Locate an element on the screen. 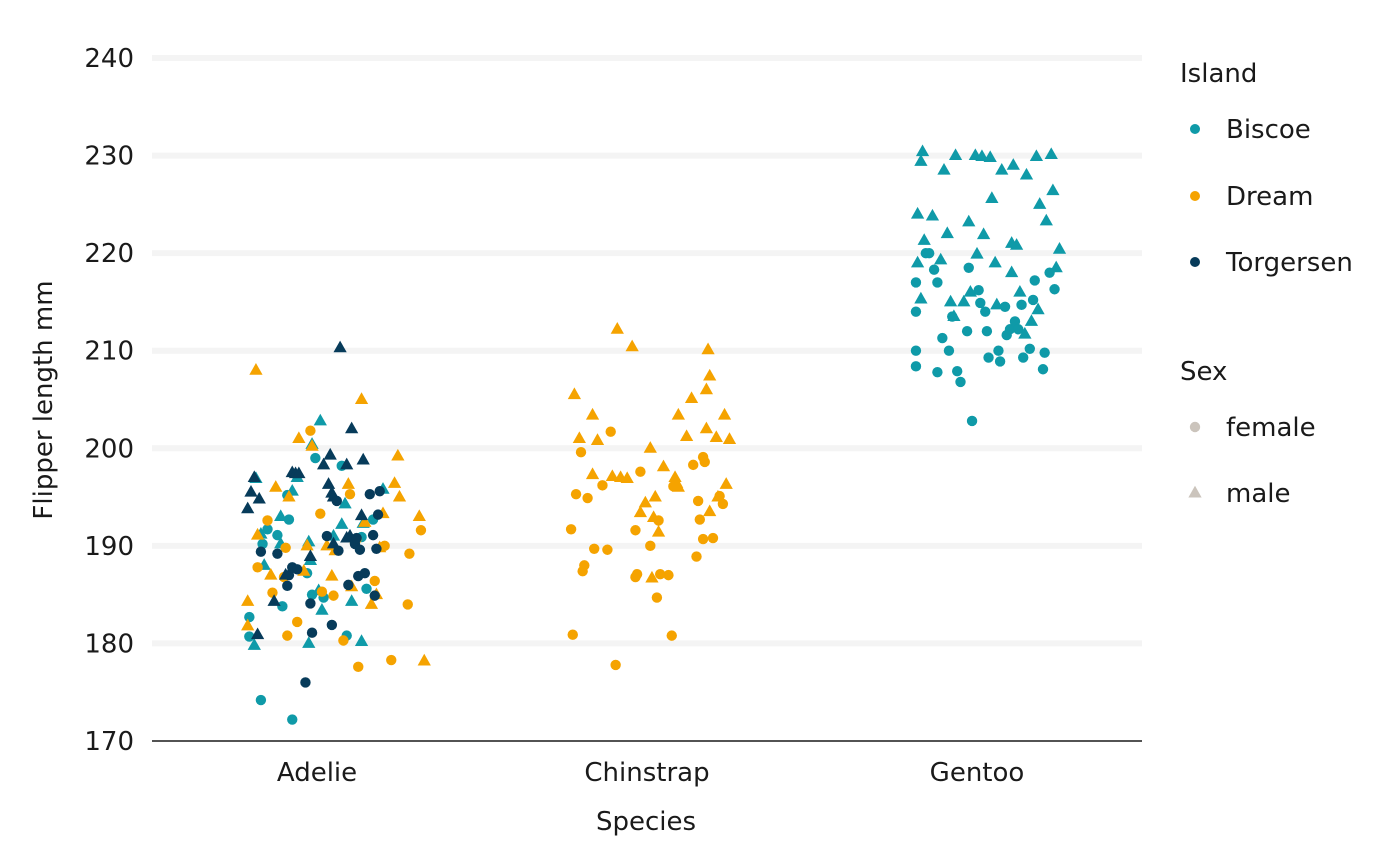 The height and width of the screenshot is (866, 1400). legend-key-torgersen is located at coordinates (1195, 262).